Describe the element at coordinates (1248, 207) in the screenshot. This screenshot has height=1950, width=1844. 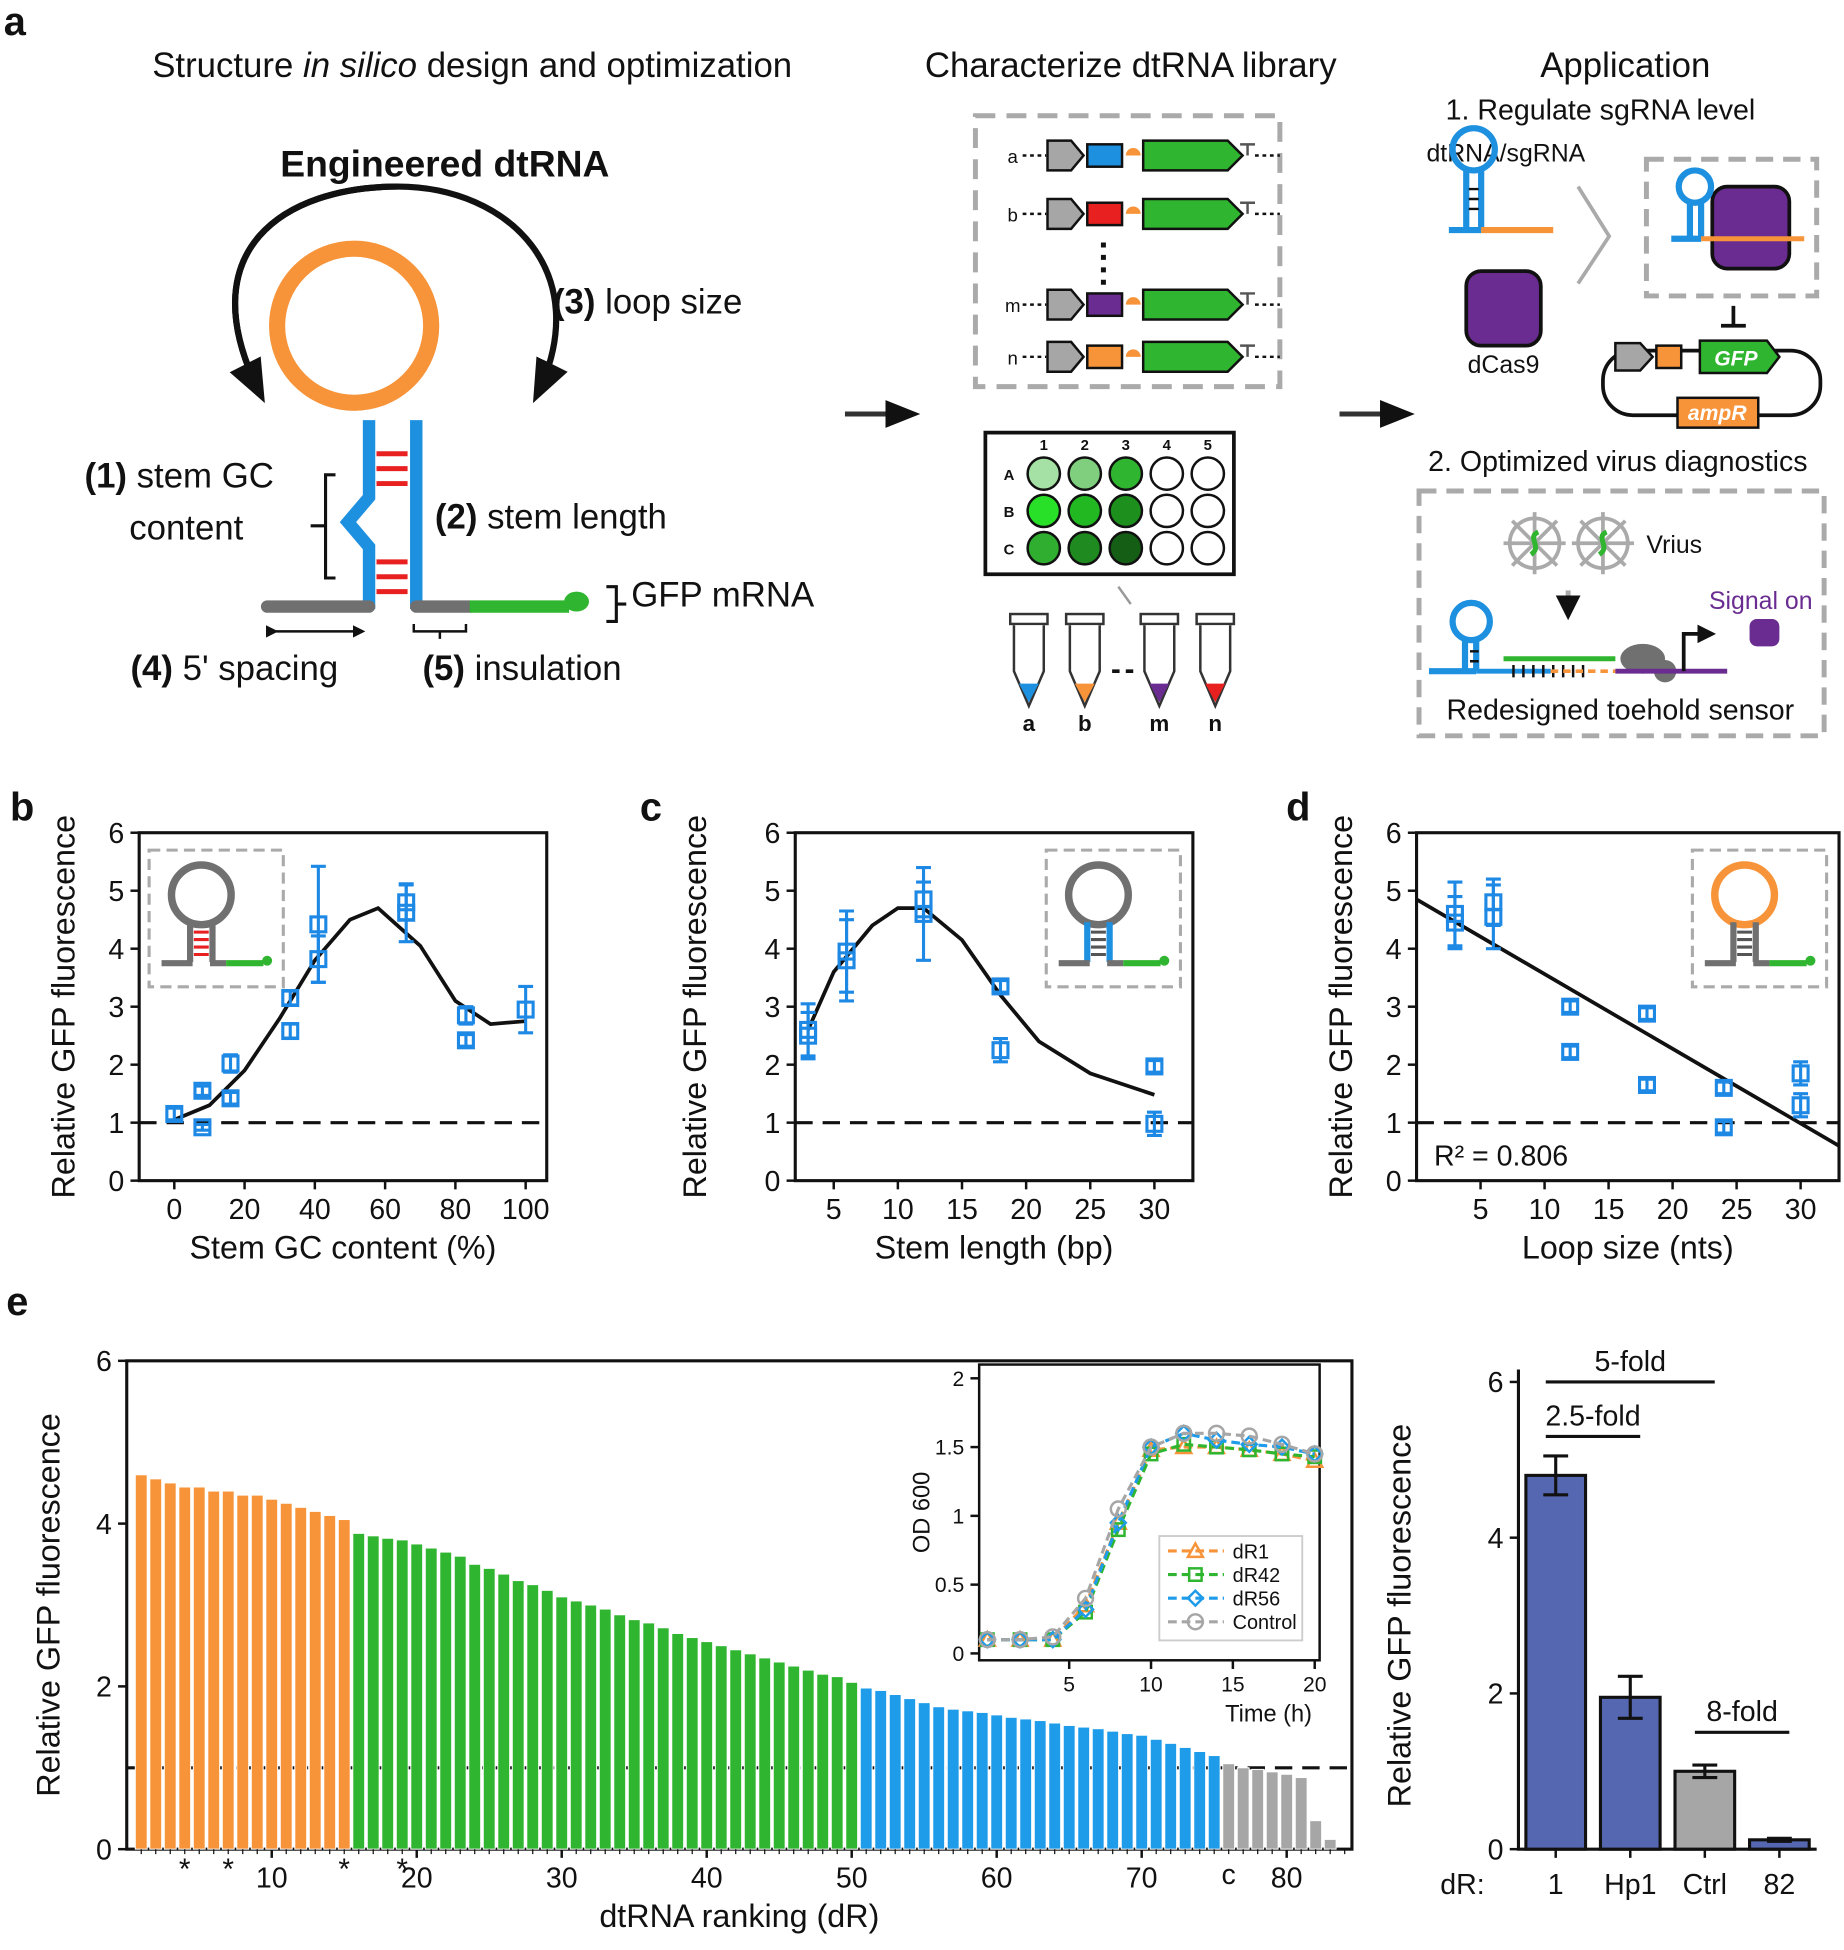
I see `terminator` at that location.